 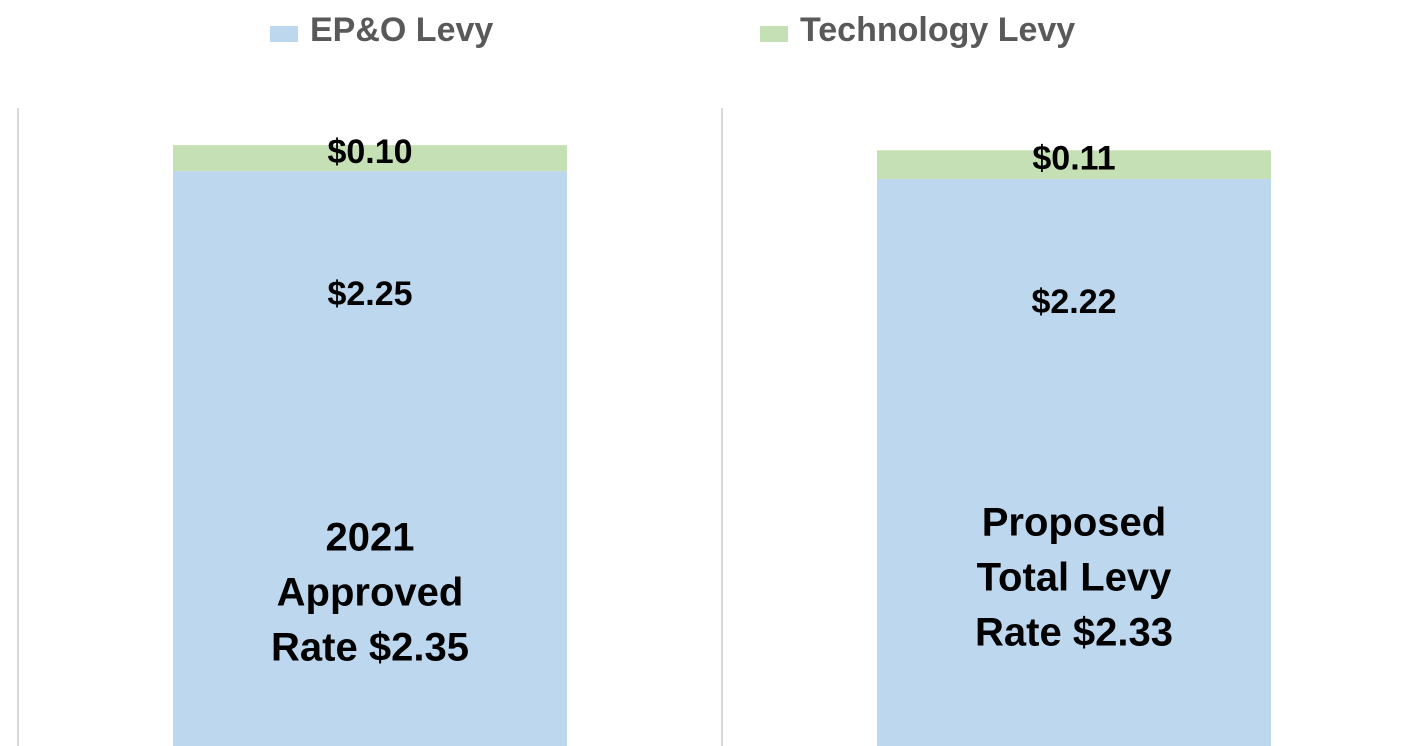 What do you see at coordinates (1074, 633) in the screenshot?
I see `annotation: Rate $2.33` at bounding box center [1074, 633].